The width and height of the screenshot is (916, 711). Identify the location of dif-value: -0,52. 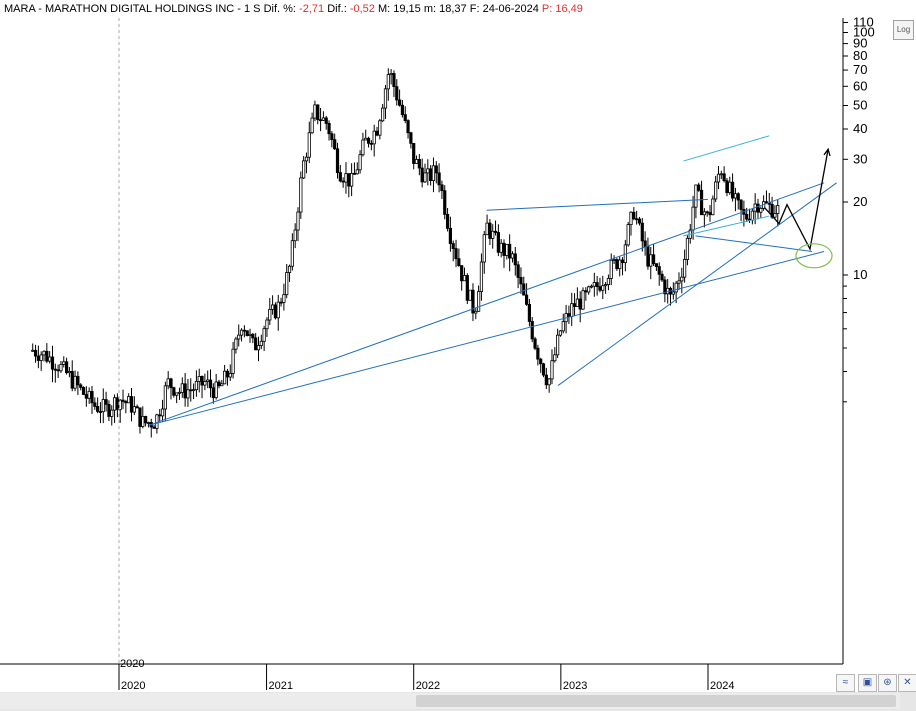
(362, 9).